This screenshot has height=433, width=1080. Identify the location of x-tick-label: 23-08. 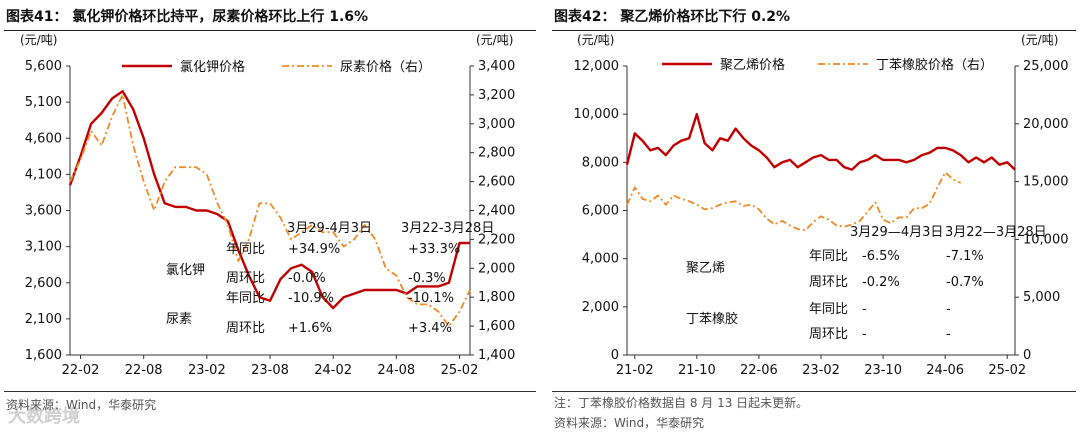
(270, 370).